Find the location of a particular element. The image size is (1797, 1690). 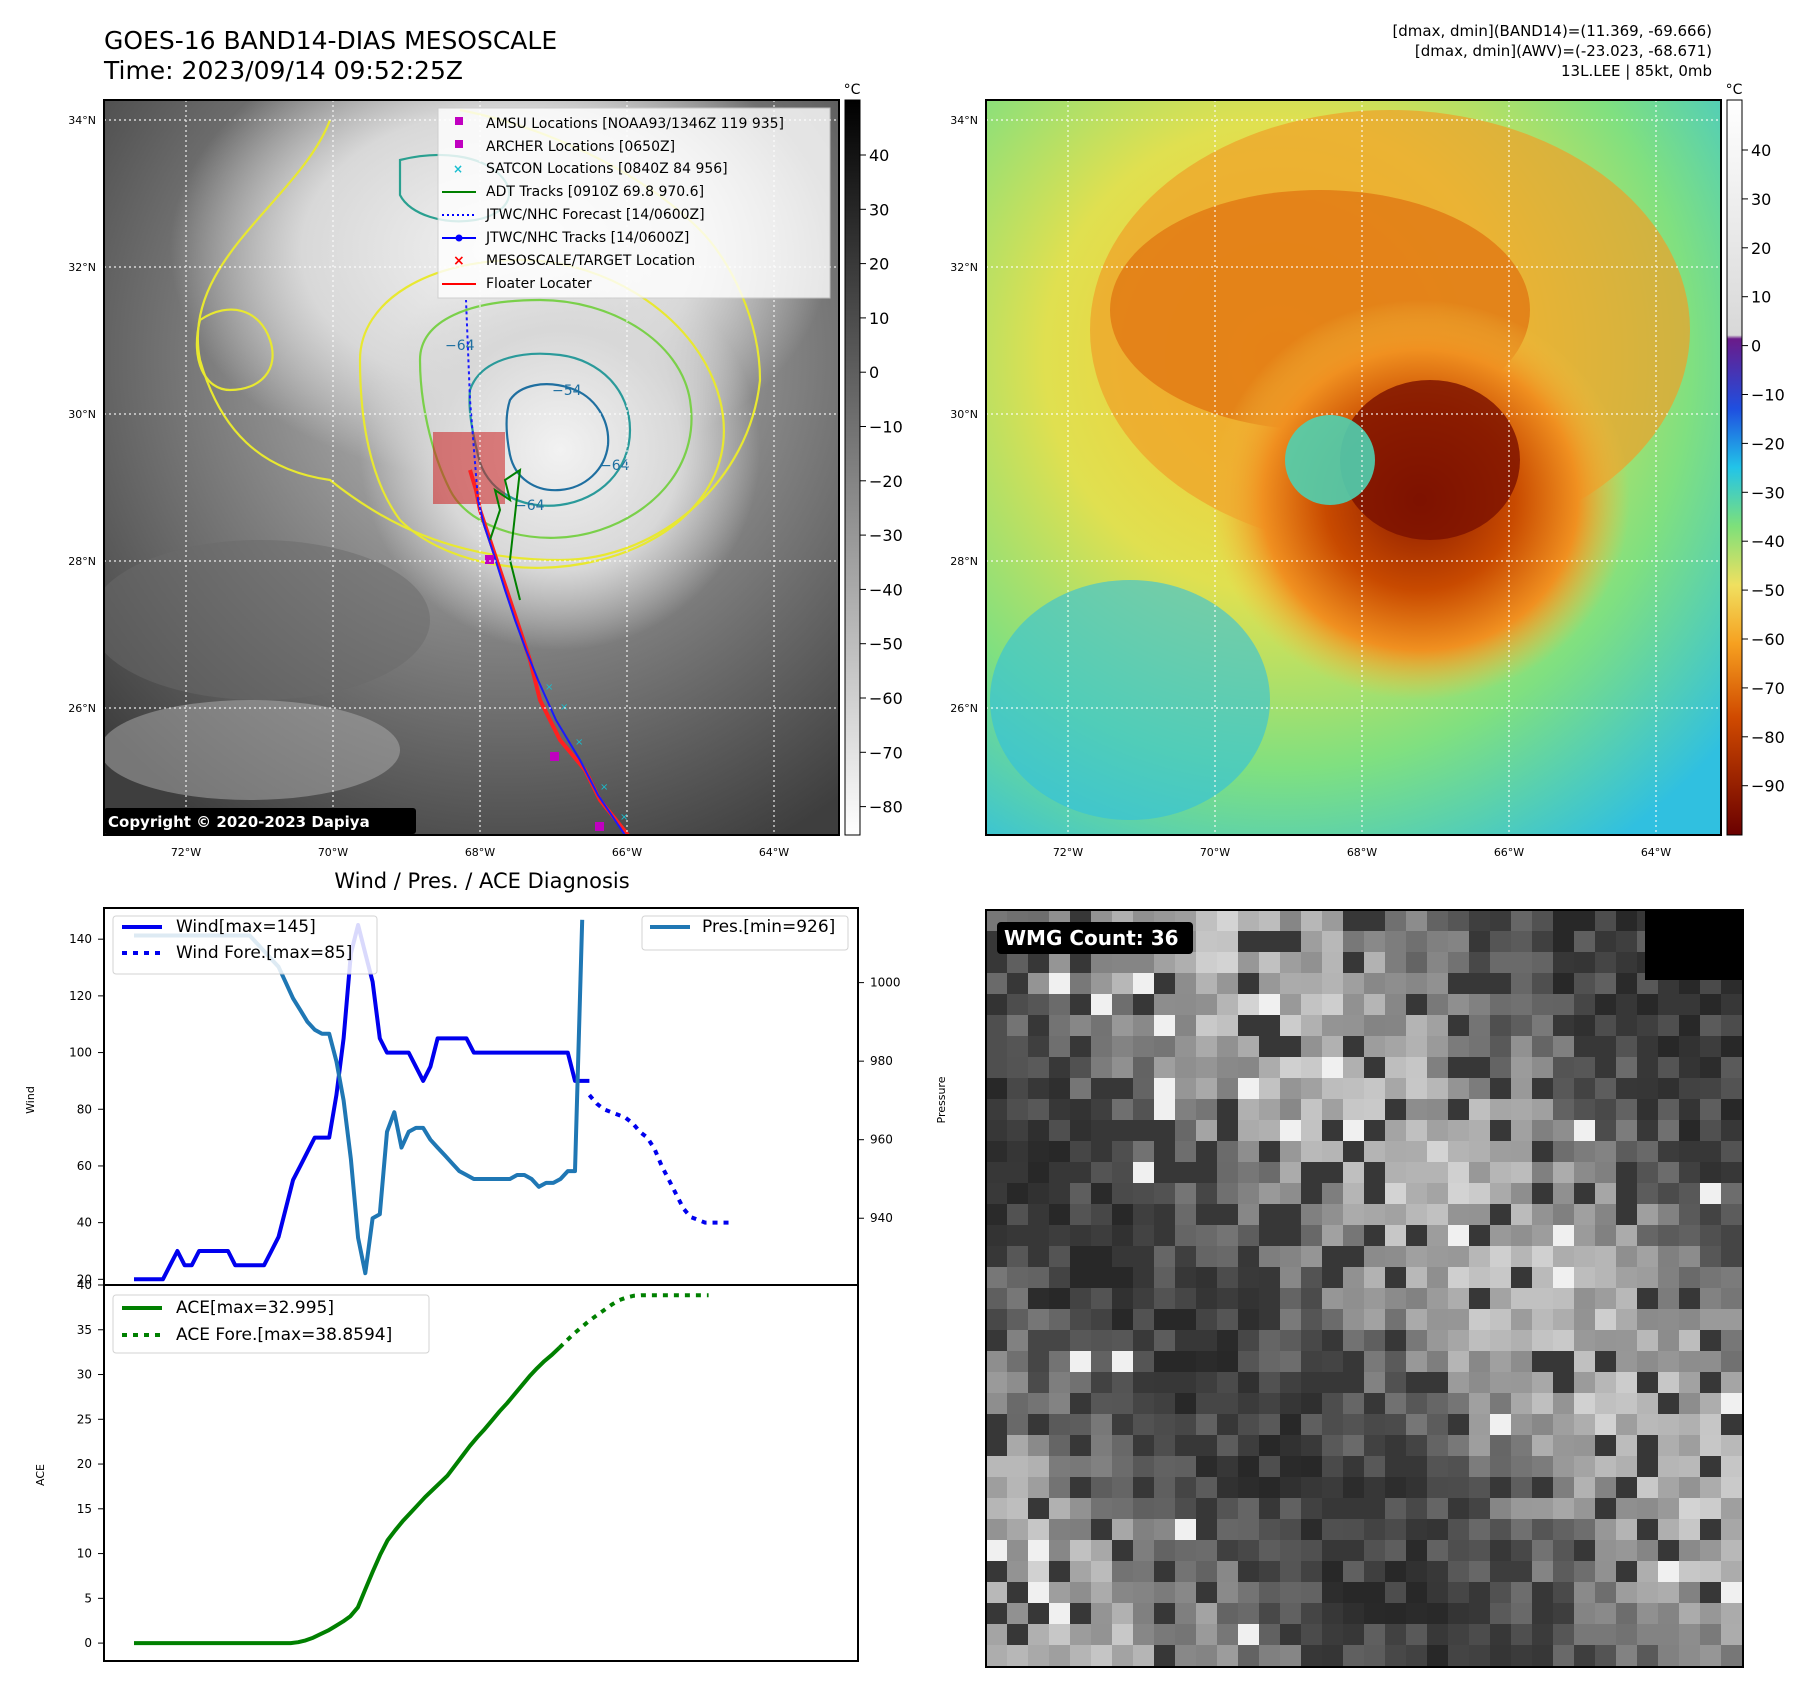

ace-tick-label: 10 is located at coordinates (84, 1554).